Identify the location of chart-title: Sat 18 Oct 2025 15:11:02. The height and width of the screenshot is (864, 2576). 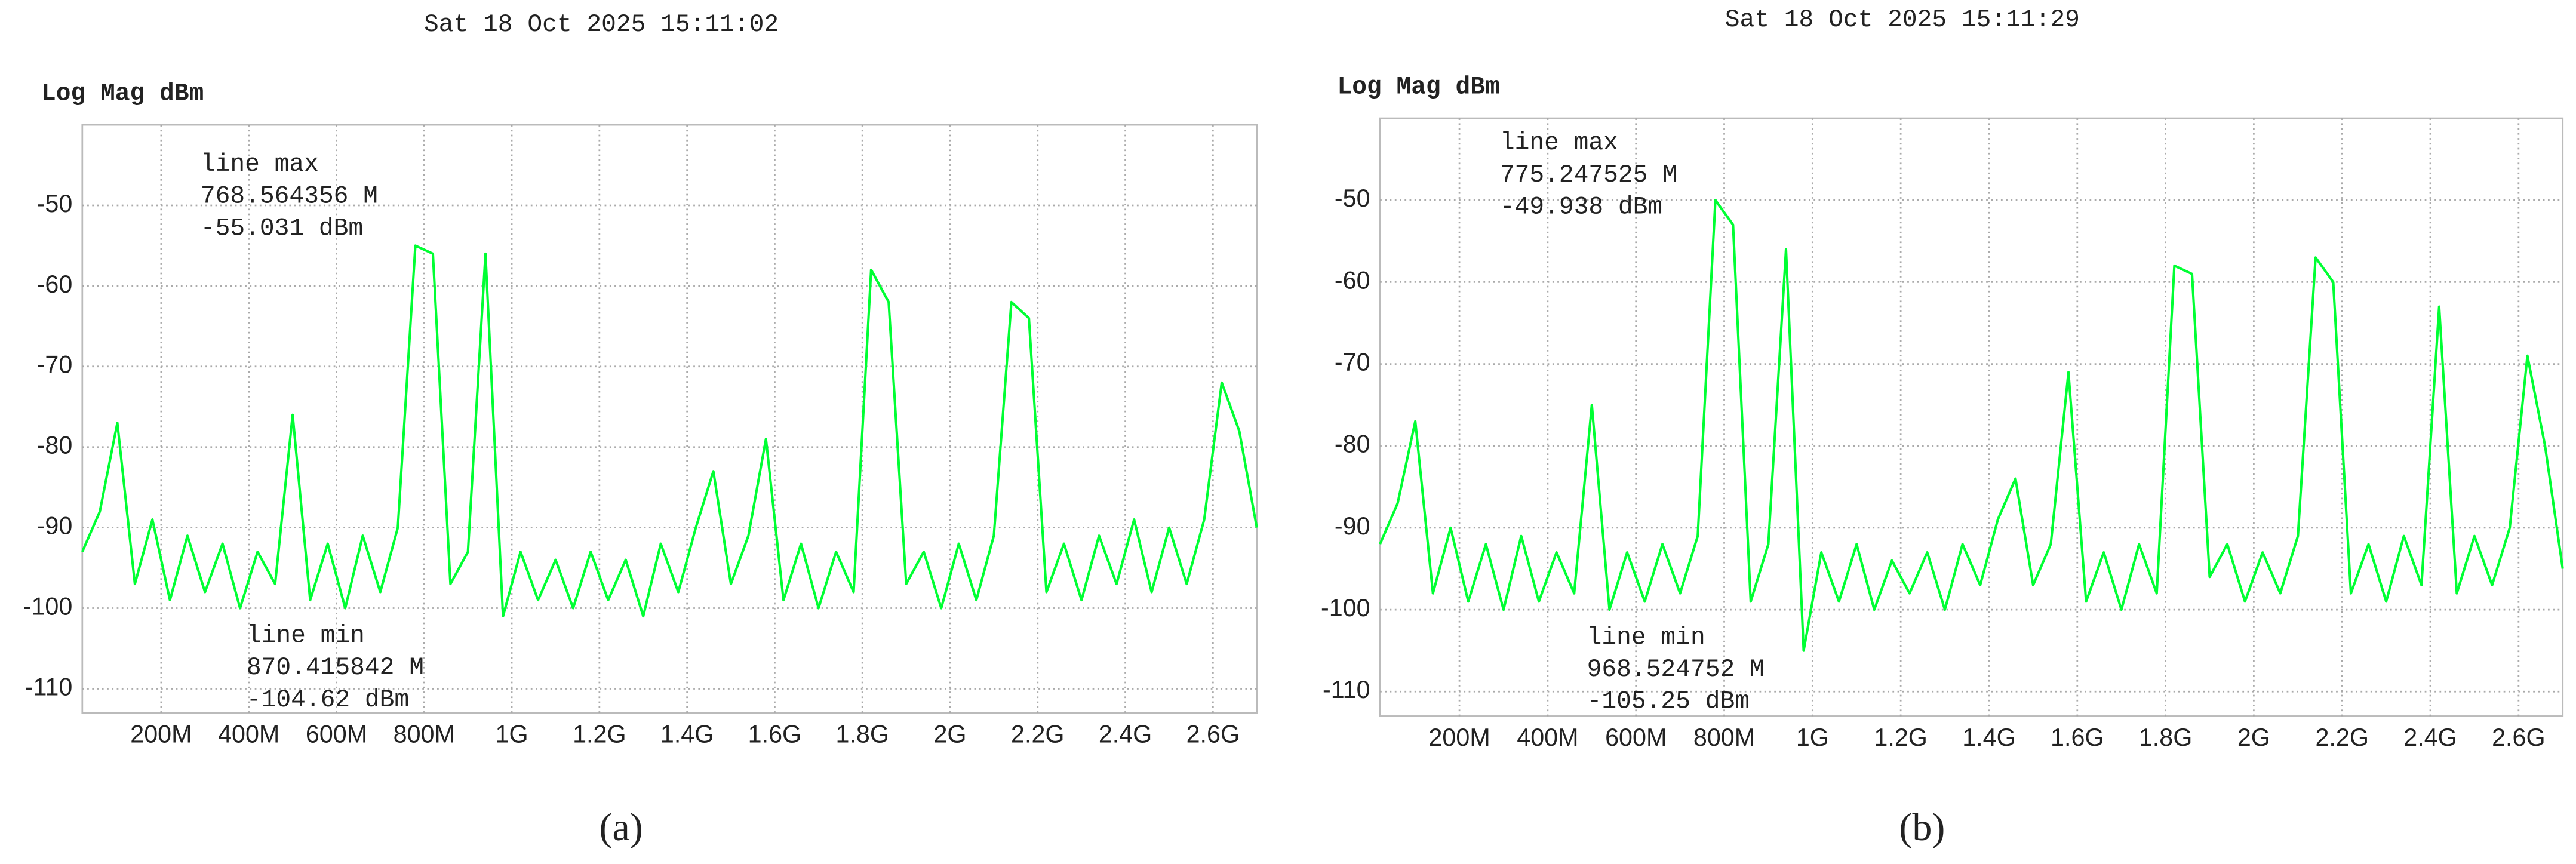
(601, 25).